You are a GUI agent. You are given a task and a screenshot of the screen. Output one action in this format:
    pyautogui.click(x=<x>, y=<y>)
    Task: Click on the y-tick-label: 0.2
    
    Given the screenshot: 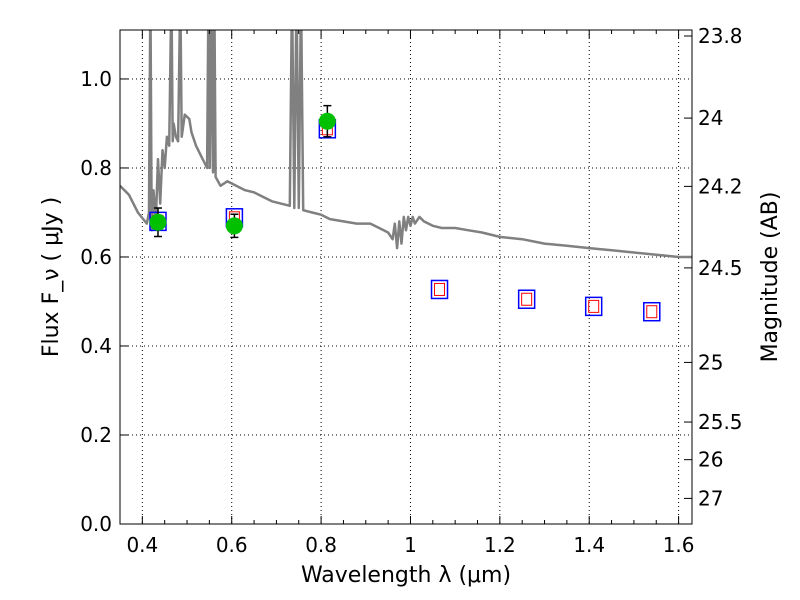 What is the action you would take?
    pyautogui.click(x=96, y=435)
    